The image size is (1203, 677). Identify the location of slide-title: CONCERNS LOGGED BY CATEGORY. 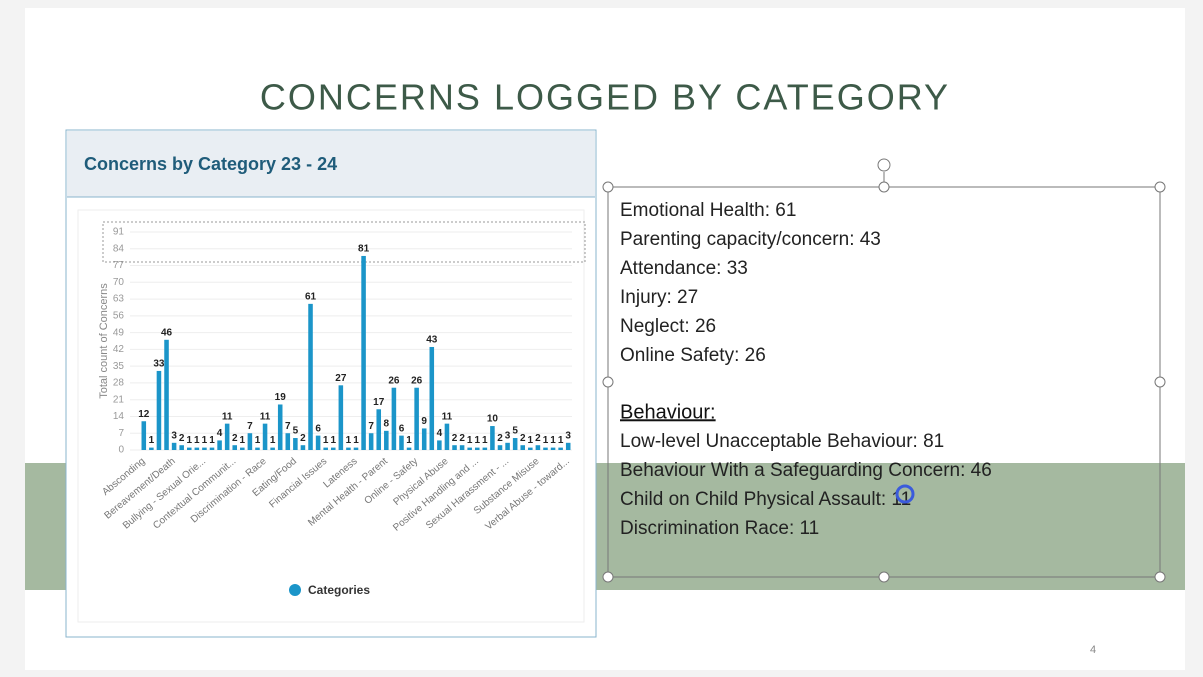
(605, 97).